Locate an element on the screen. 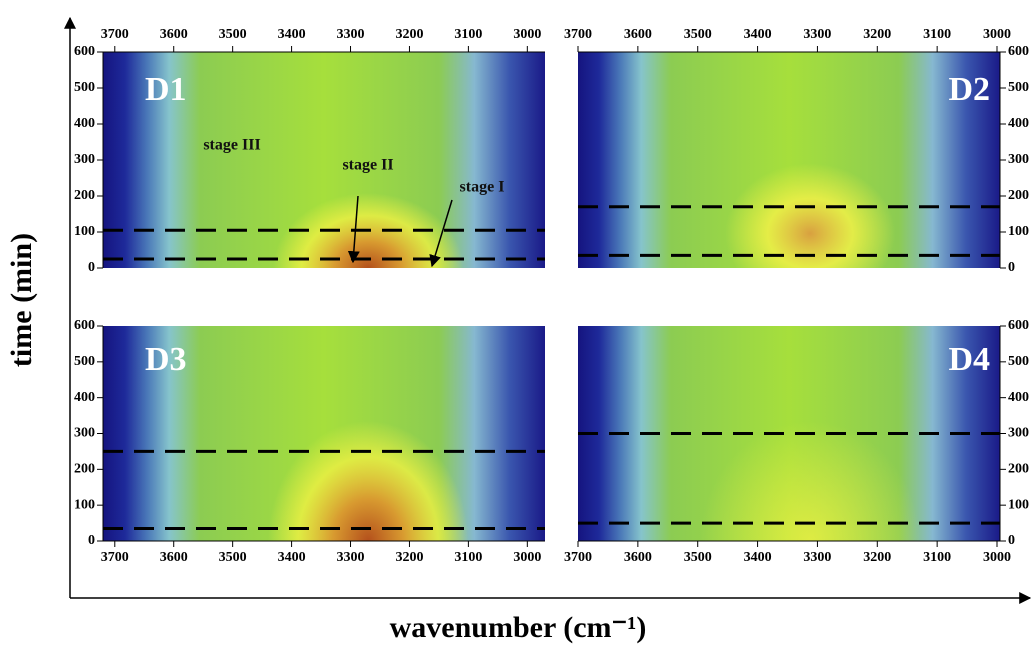  panel-label: D3 is located at coordinates (166, 359).